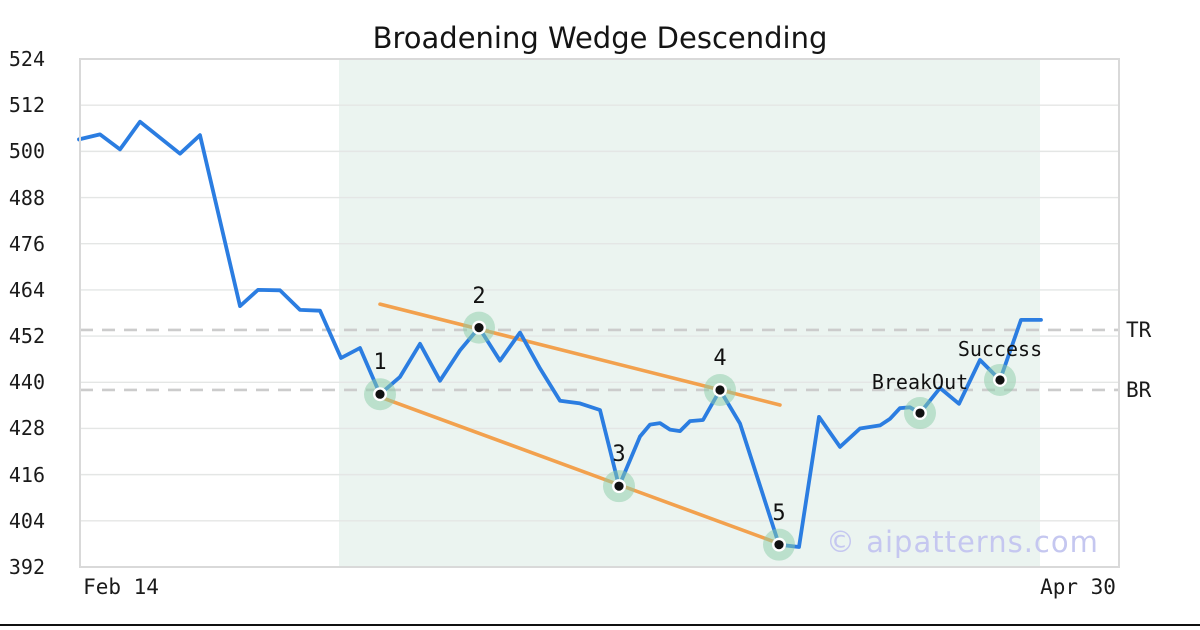  I want to click on y-tick-392: 392, so click(26, 567).